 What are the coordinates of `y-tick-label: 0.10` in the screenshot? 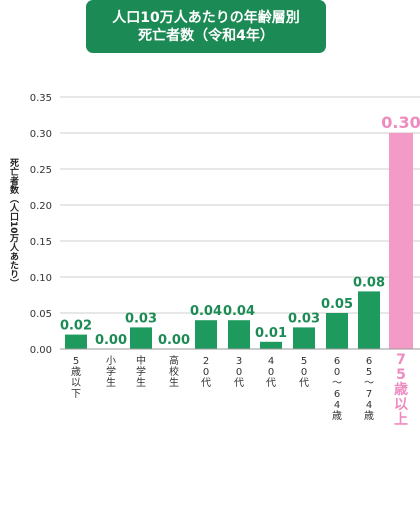 It's located at (41, 278).